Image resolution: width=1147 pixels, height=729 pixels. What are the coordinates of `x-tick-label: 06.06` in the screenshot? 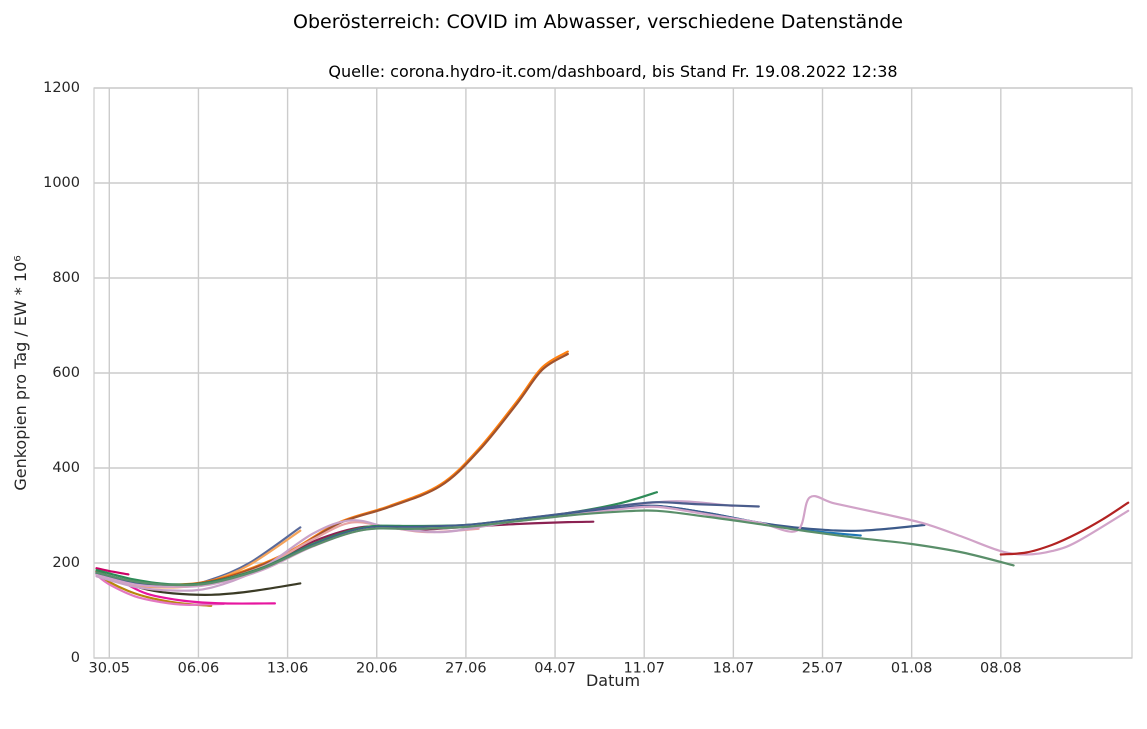 It's located at (199, 669).